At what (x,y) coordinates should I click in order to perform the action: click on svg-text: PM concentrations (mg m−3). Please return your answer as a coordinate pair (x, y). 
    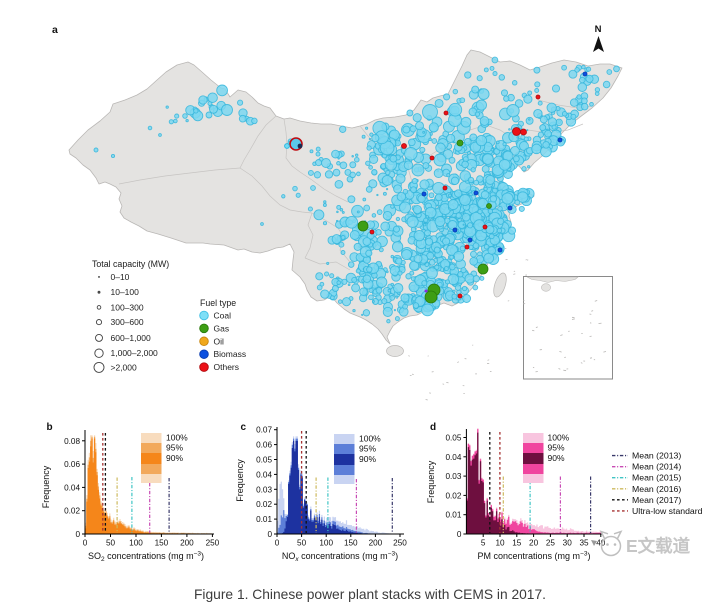
    Looking at the image, I should click on (534, 556).